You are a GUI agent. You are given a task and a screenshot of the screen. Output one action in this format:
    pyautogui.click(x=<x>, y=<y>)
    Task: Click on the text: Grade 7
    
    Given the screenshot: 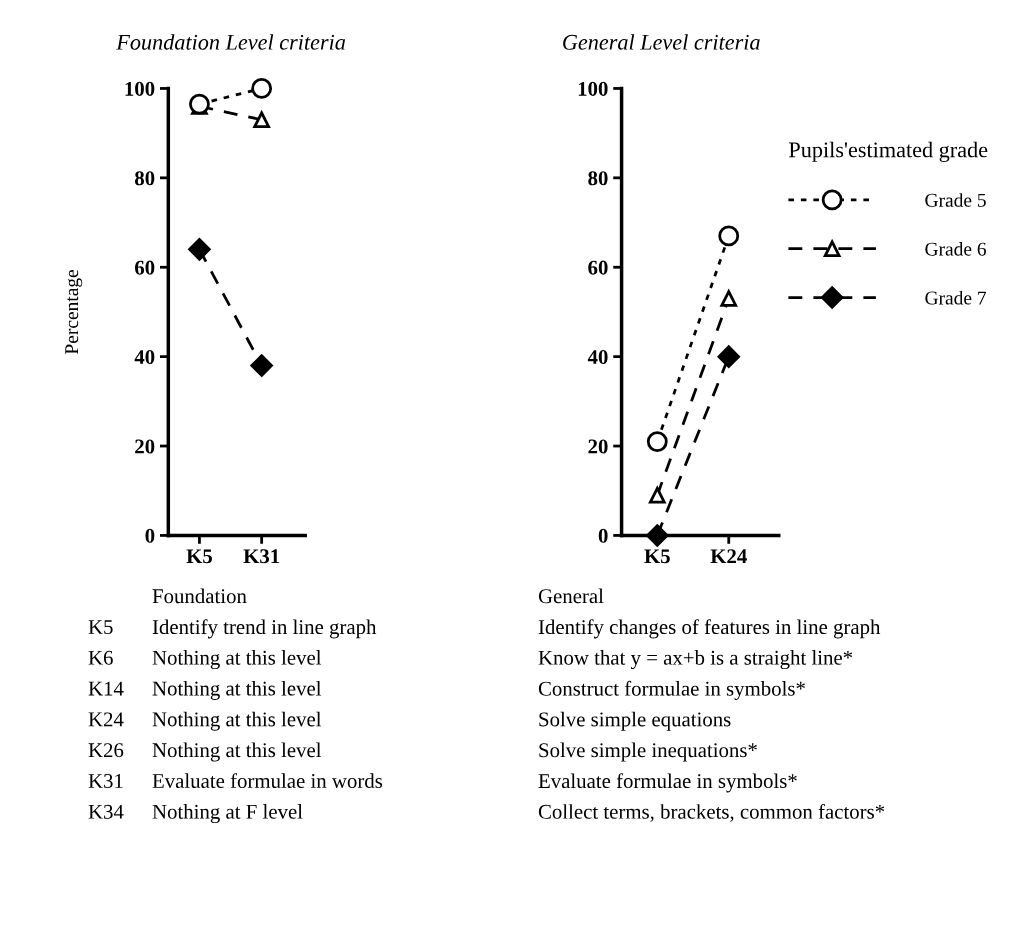 What is the action you would take?
    pyautogui.click(x=956, y=297)
    